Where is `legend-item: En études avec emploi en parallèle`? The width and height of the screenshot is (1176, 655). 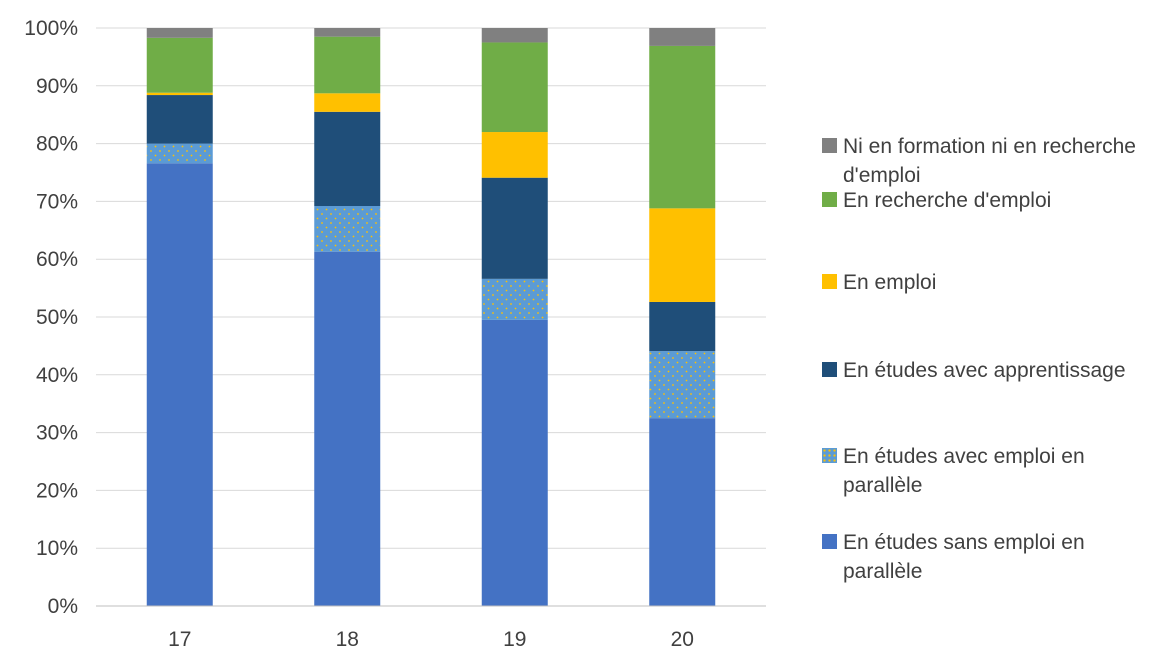
legend-item: En études avec emploi en parallèle is located at coordinates (992, 471).